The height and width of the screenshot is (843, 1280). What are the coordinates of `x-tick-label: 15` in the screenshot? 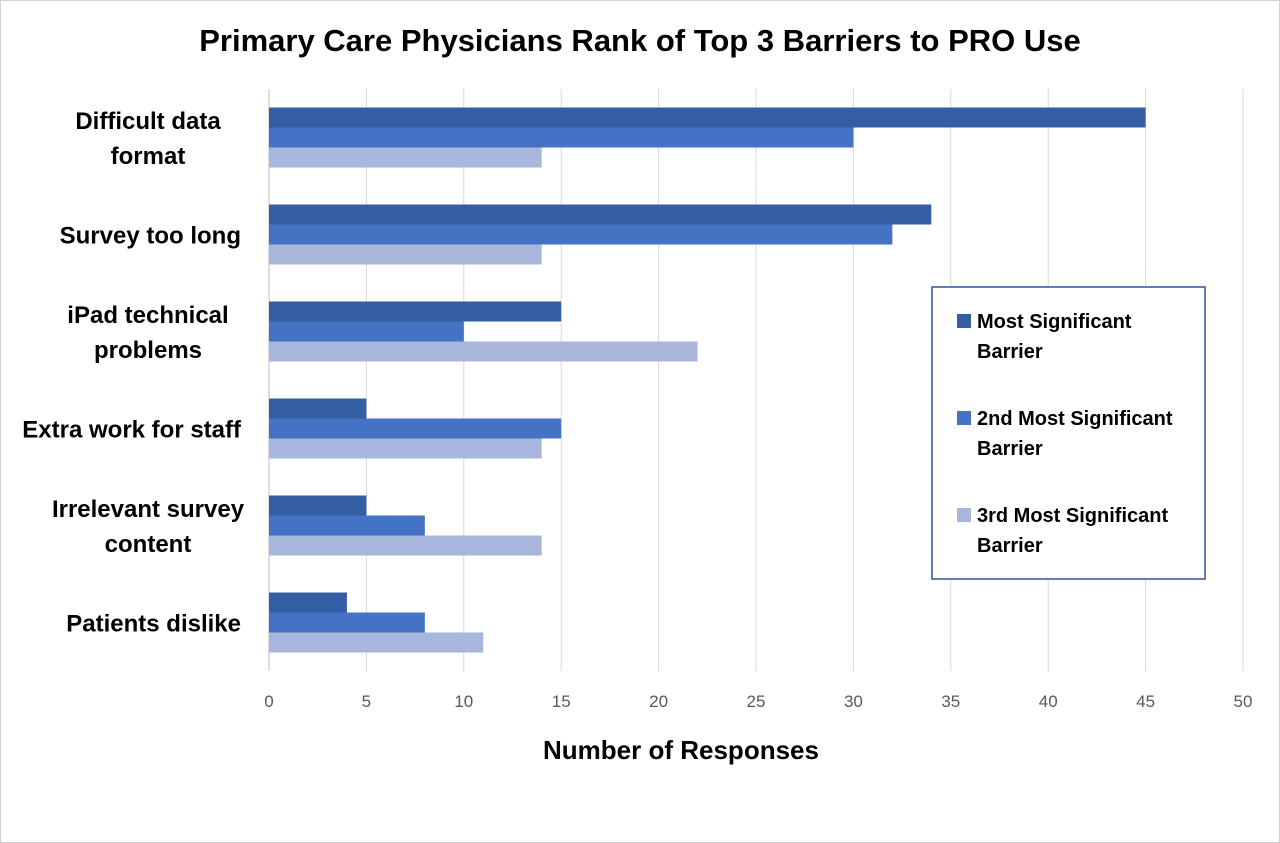 It's located at (561, 701).